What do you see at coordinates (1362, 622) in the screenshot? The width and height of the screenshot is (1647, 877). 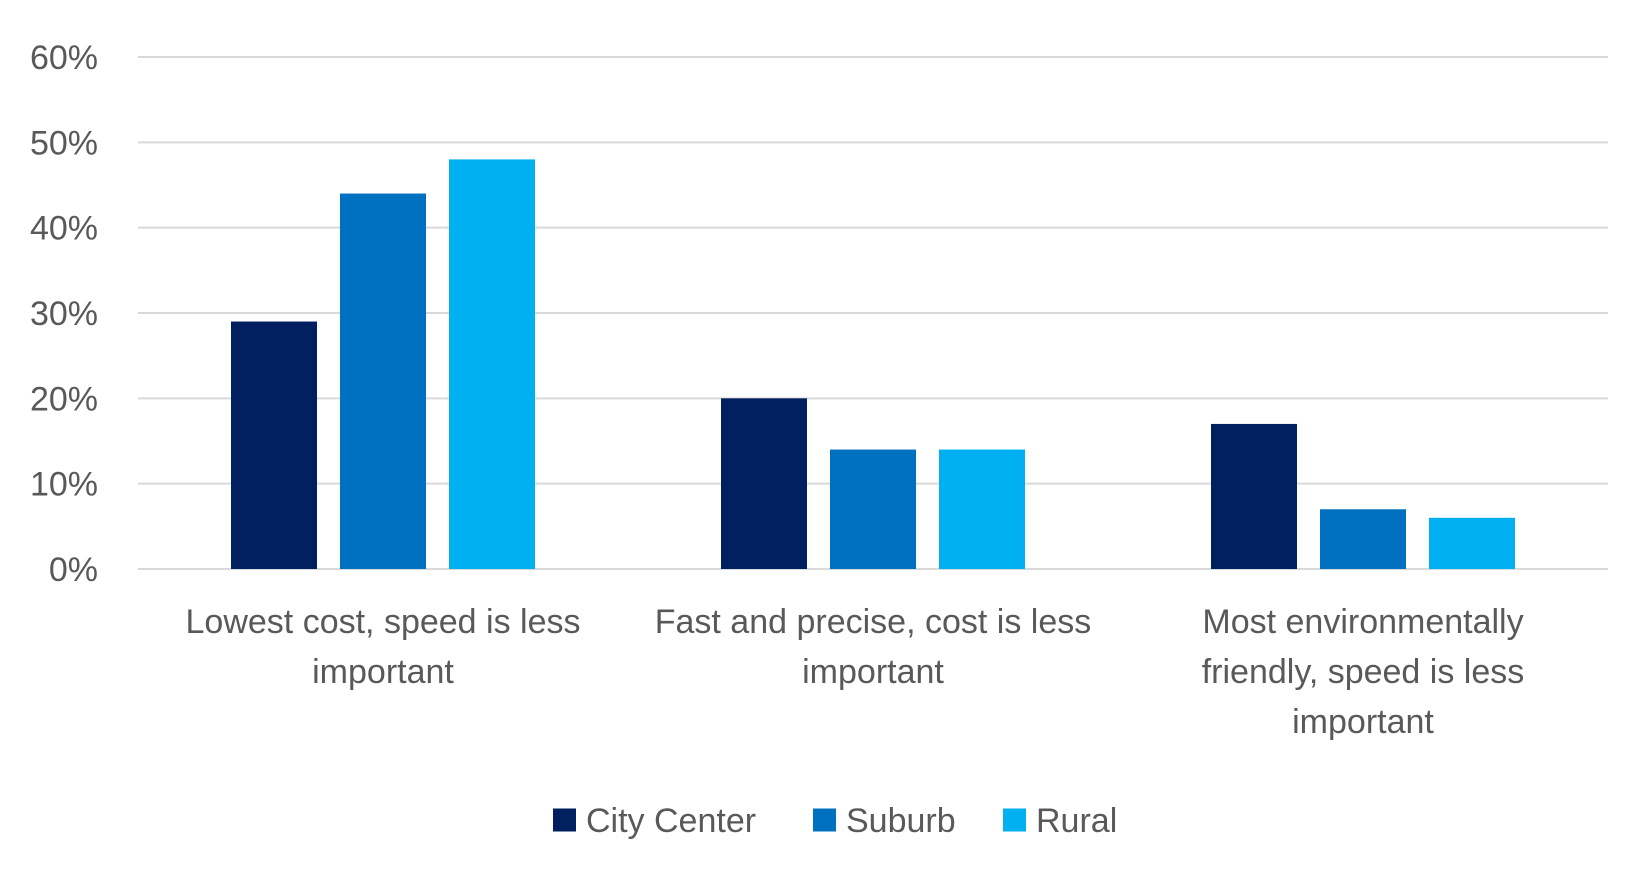 I see `x-category-label-line: Most environmentally` at bounding box center [1362, 622].